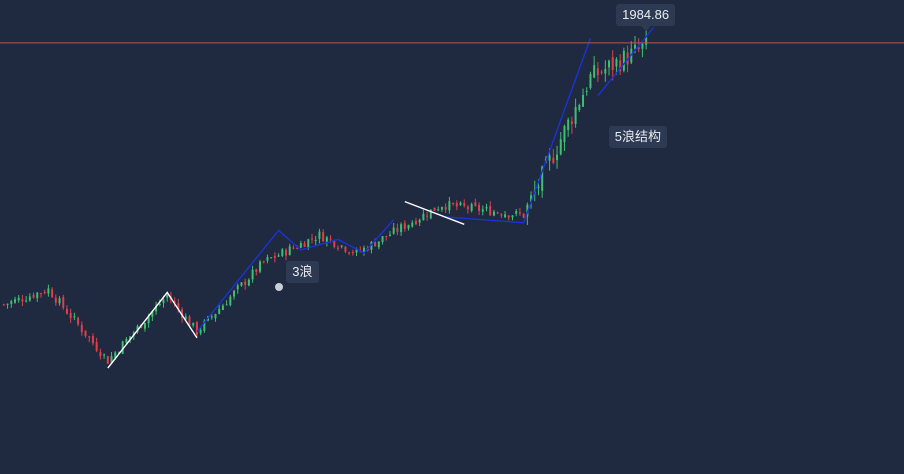  Describe the element at coordinates (278, 286) in the screenshot. I see `annotation-marker-icon` at that location.